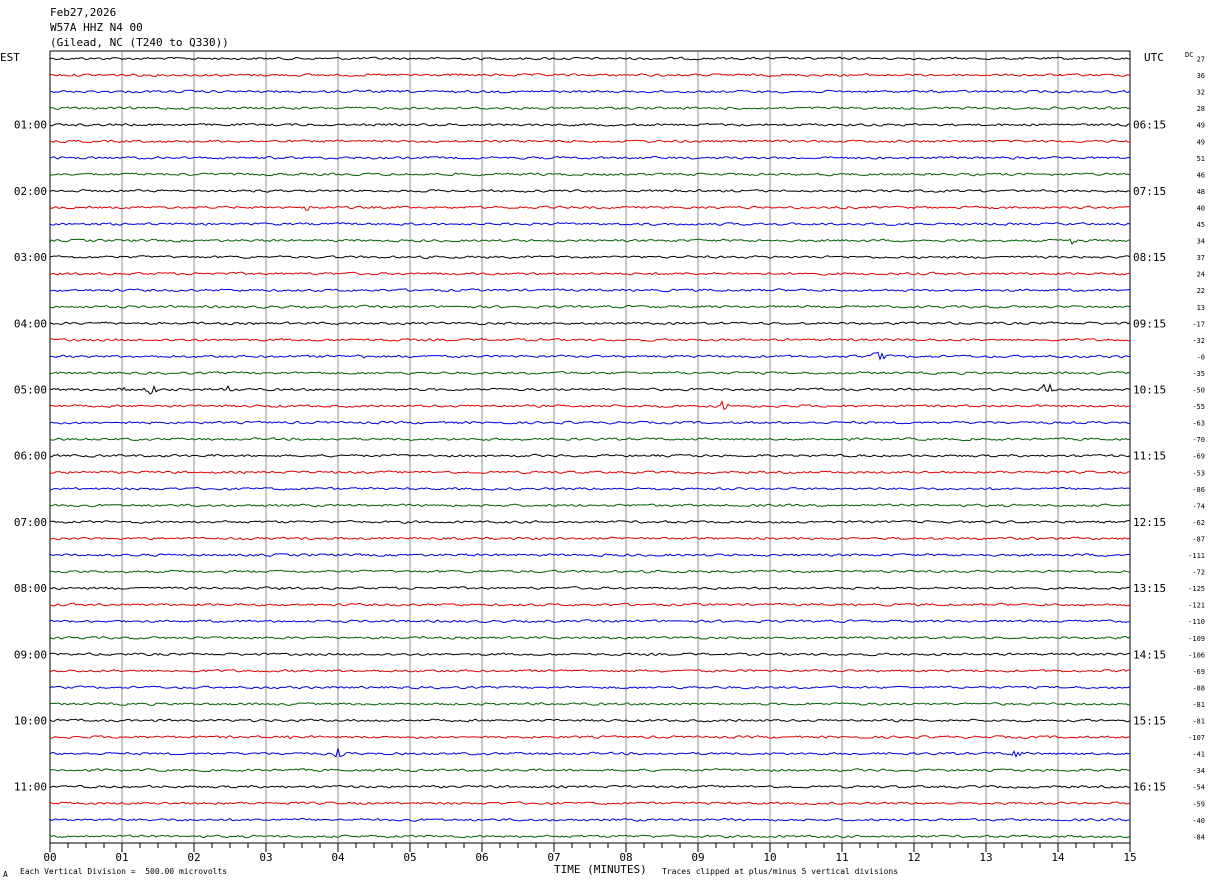  What do you see at coordinates (1149, 390) in the screenshot?
I see `right-hour-label: 10:15` at bounding box center [1149, 390].